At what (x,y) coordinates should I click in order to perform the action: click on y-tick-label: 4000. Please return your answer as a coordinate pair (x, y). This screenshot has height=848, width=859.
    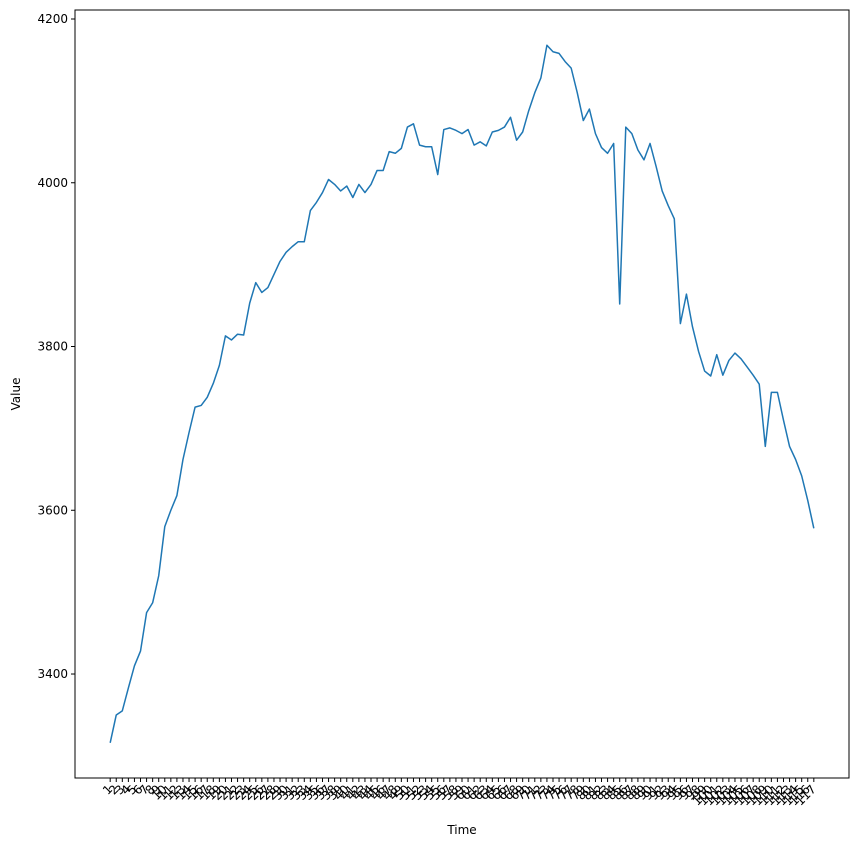
    Looking at the image, I should click on (52, 183).